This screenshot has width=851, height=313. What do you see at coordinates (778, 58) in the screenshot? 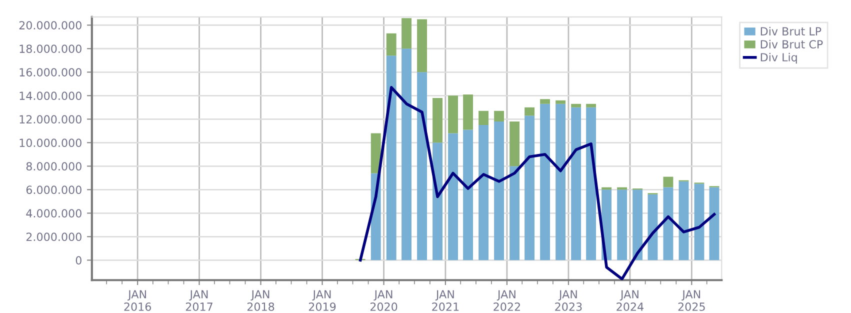
I see `legend-label: Div Liq` at bounding box center [778, 58].